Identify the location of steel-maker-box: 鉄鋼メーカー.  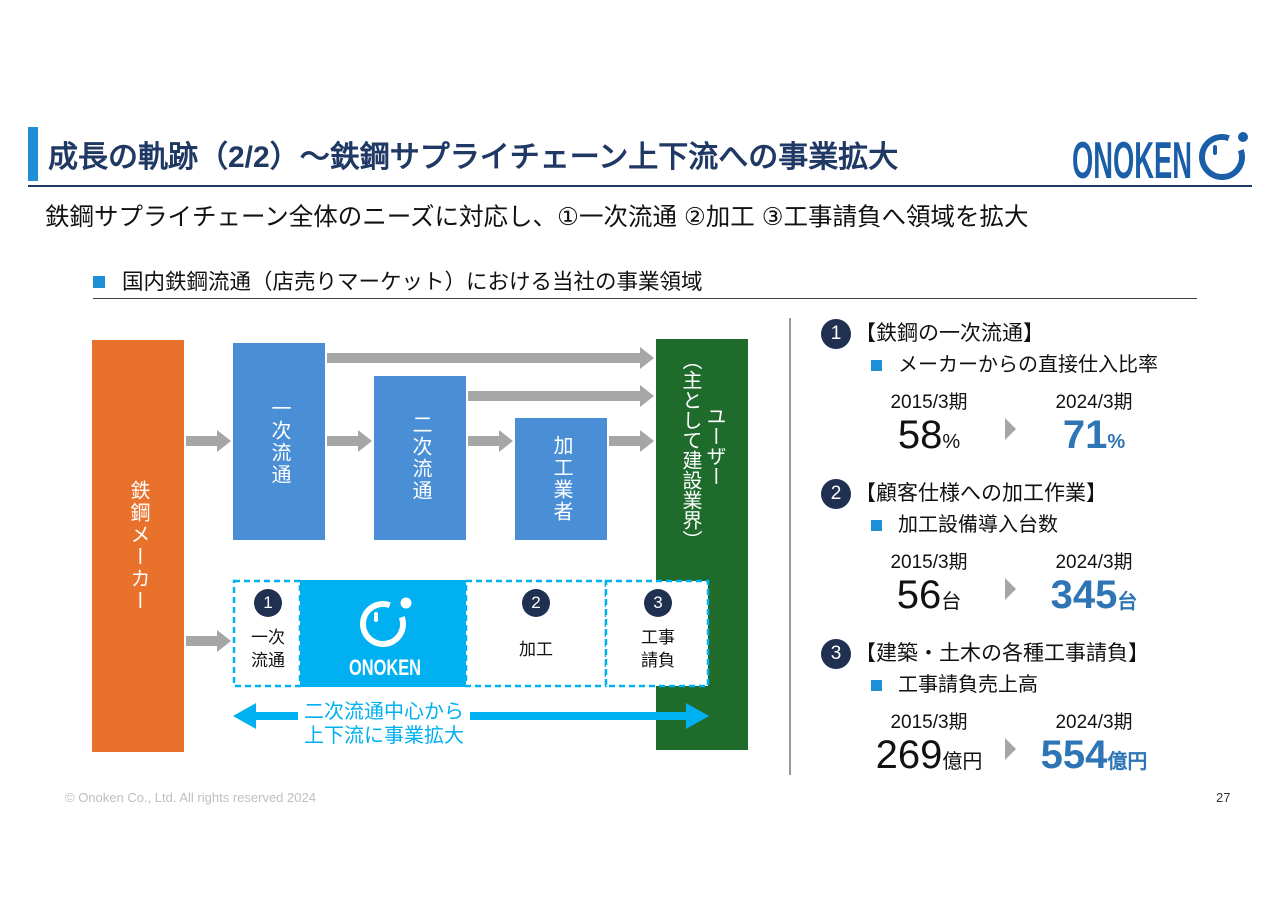
(138, 546).